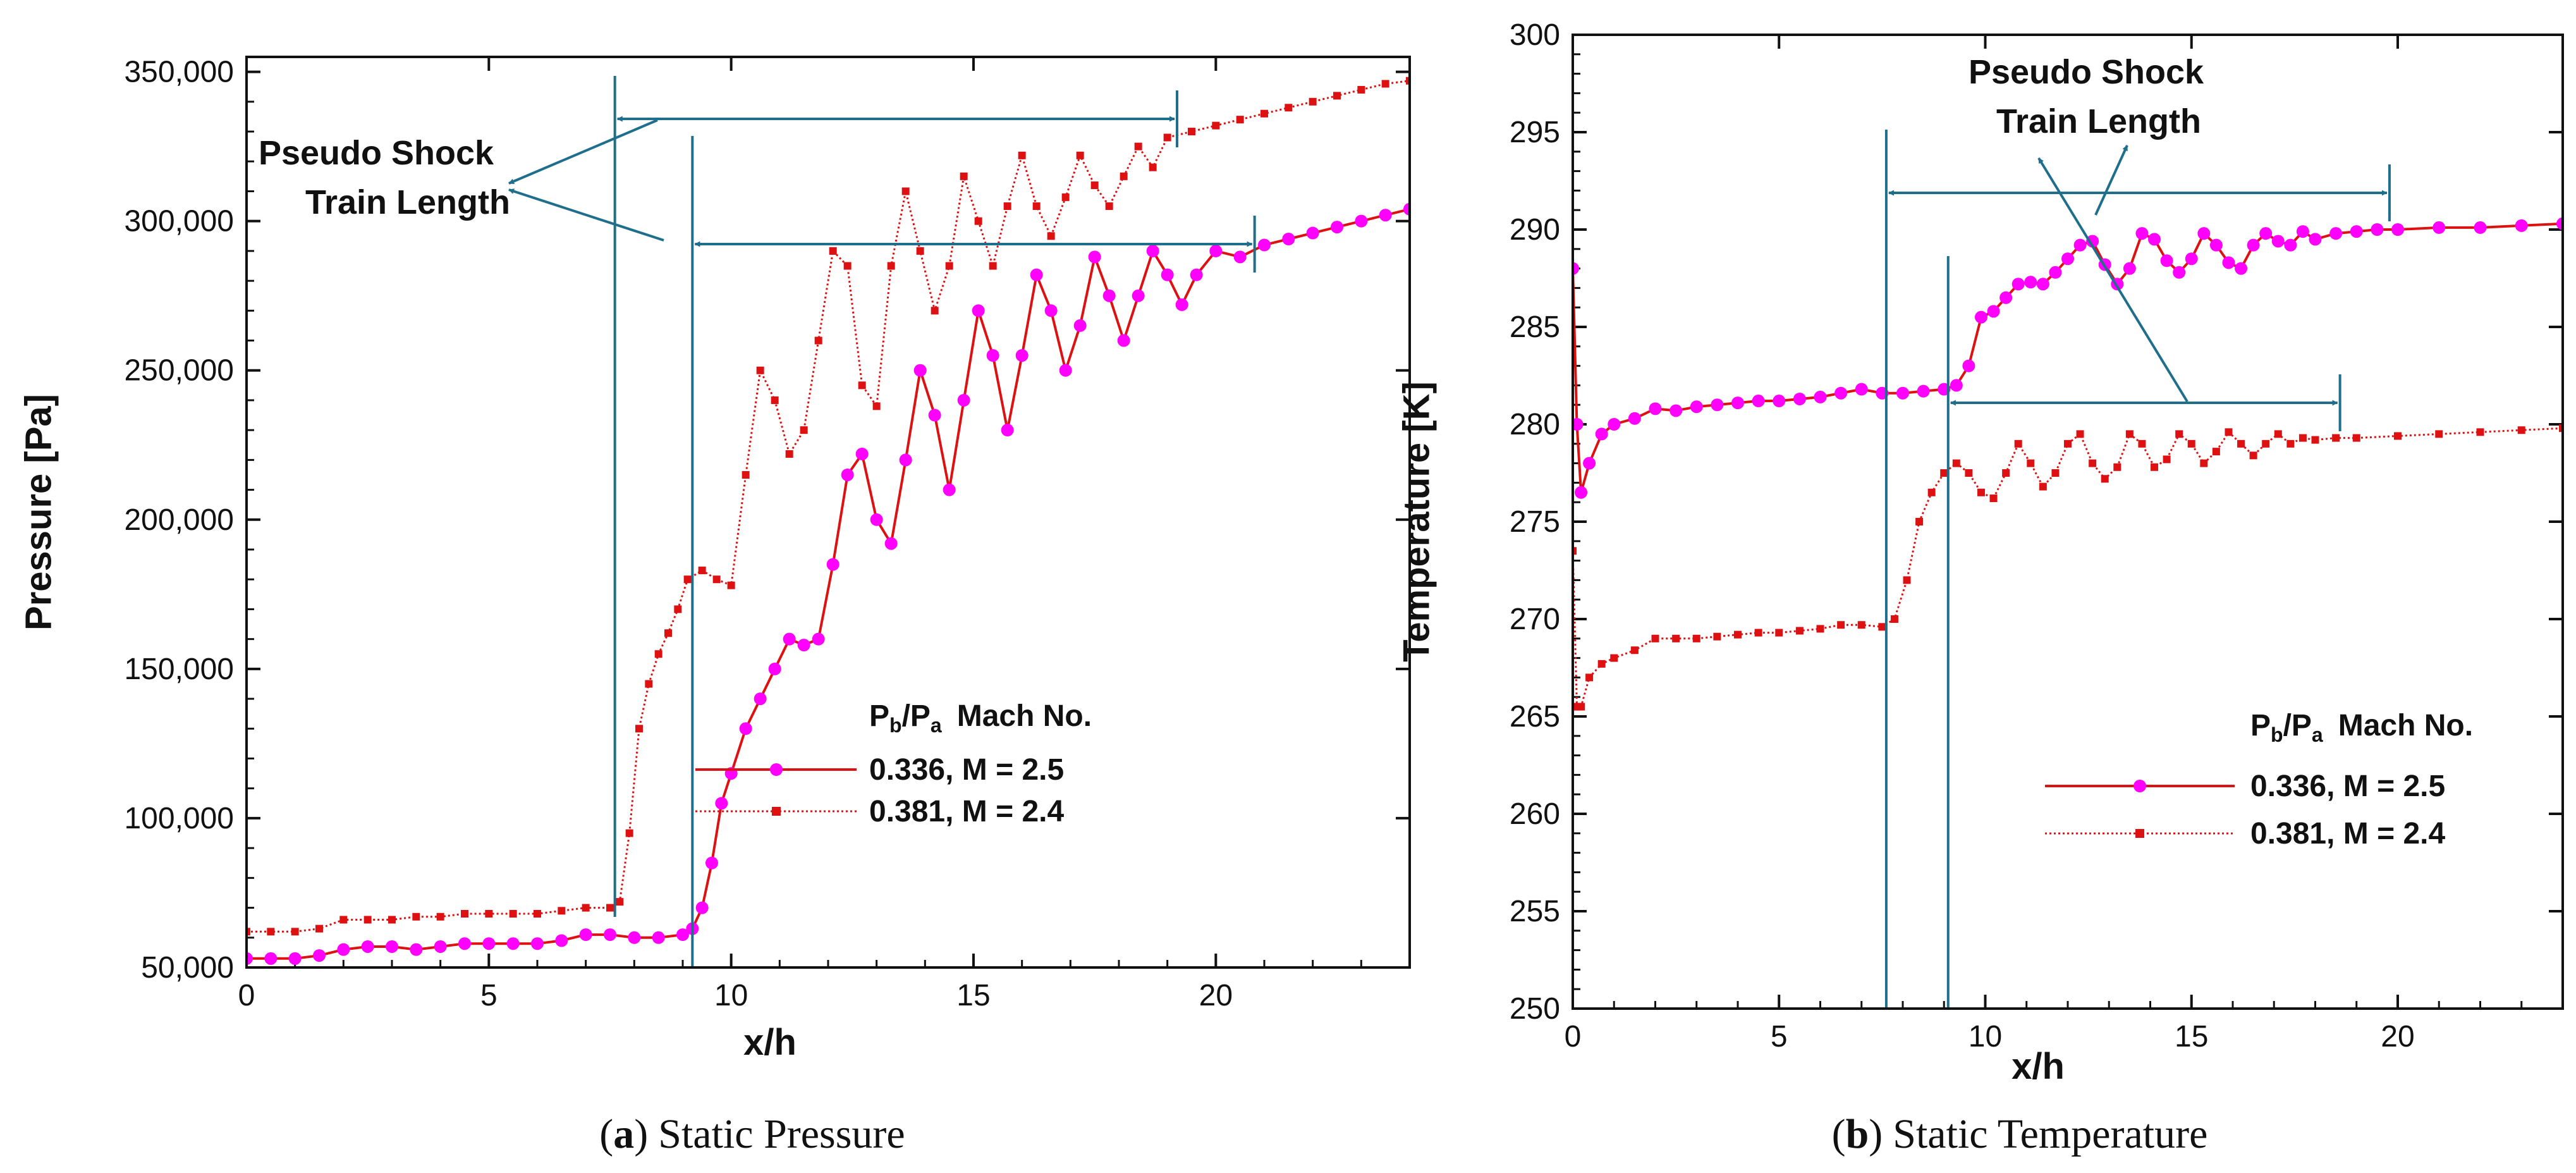 The image size is (2576, 1173). Describe the element at coordinates (776, 770) in the screenshot. I see `legend-marker-a1` at that location.